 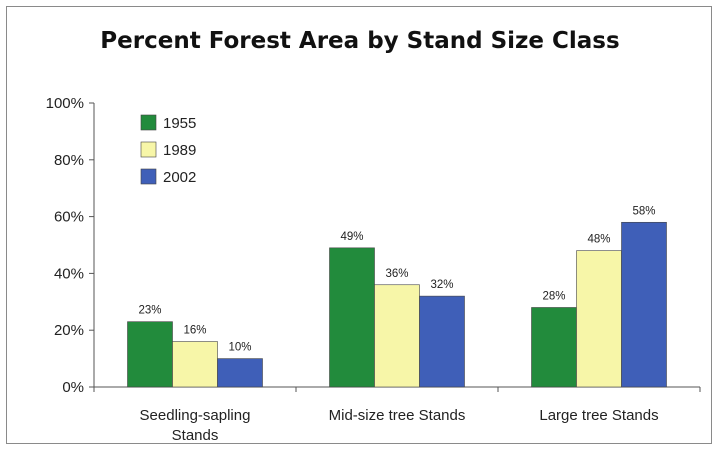 I want to click on data-label: 23%, so click(x=149, y=311).